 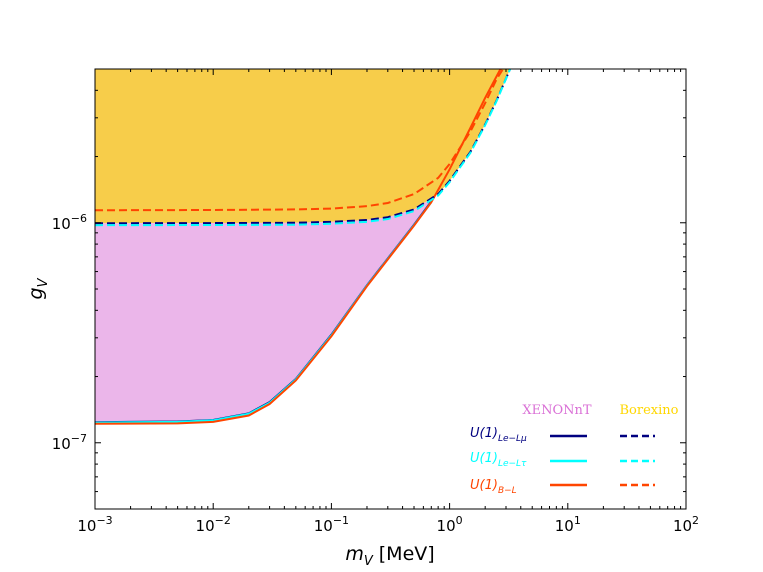 I want to click on x-tick-label: 10⁻², so click(x=213, y=524).